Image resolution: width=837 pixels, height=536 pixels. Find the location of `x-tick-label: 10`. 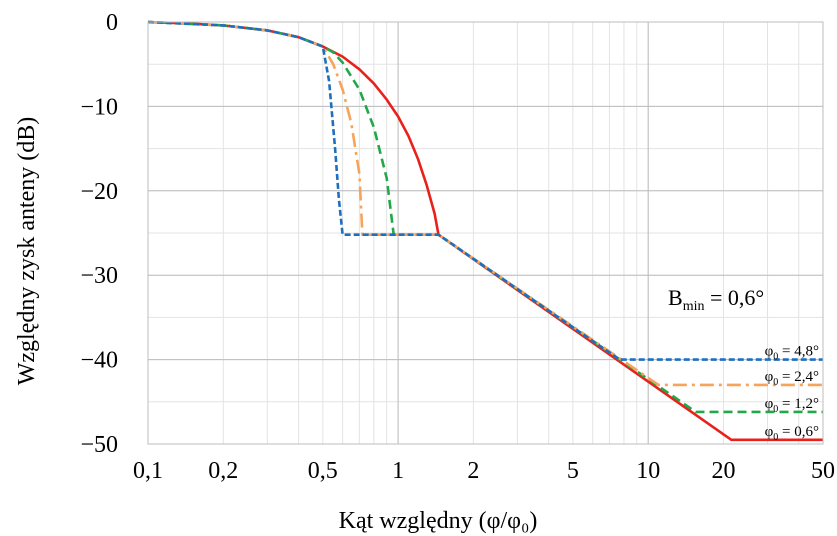

x-tick-label: 10 is located at coordinates (648, 471).